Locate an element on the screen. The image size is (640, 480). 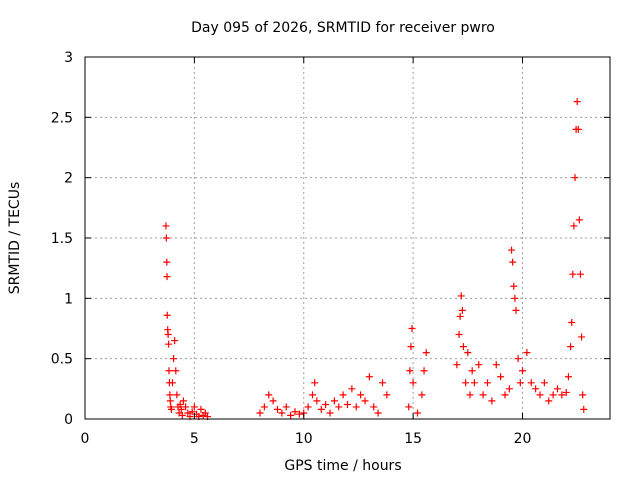
x-tick-label: 5 is located at coordinates (194, 439).